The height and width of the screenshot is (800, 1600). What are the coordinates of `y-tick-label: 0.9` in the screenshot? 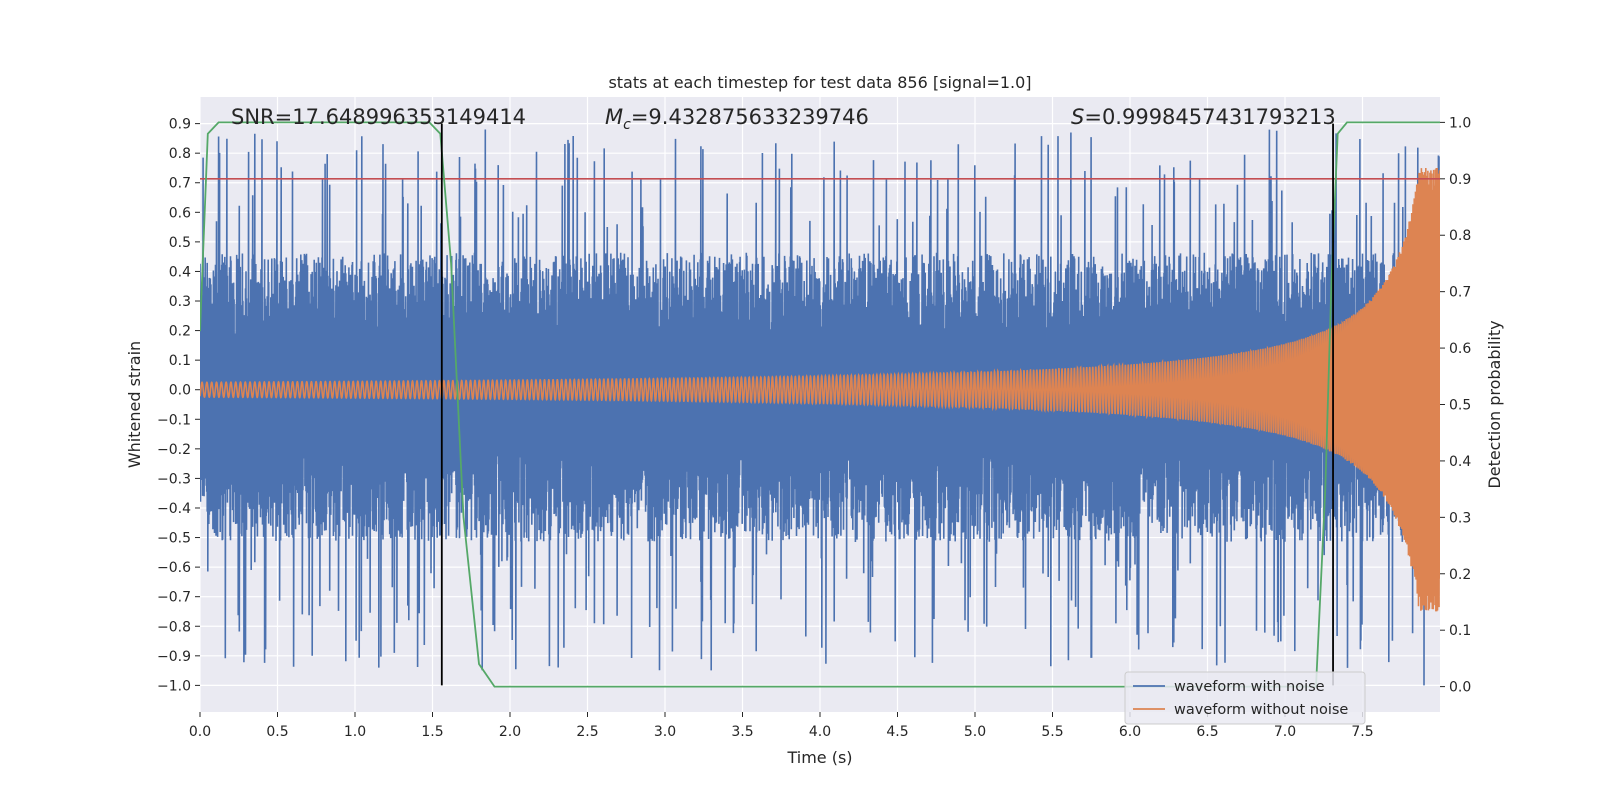 It's located at (180, 125).